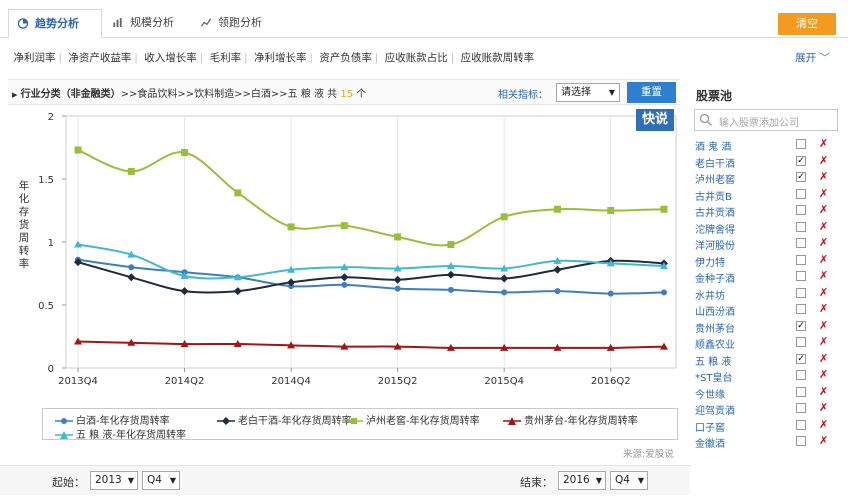 The height and width of the screenshot is (503, 848). What do you see at coordinates (710, 263) in the screenshot?
I see `stock-name: 伊力特` at bounding box center [710, 263].